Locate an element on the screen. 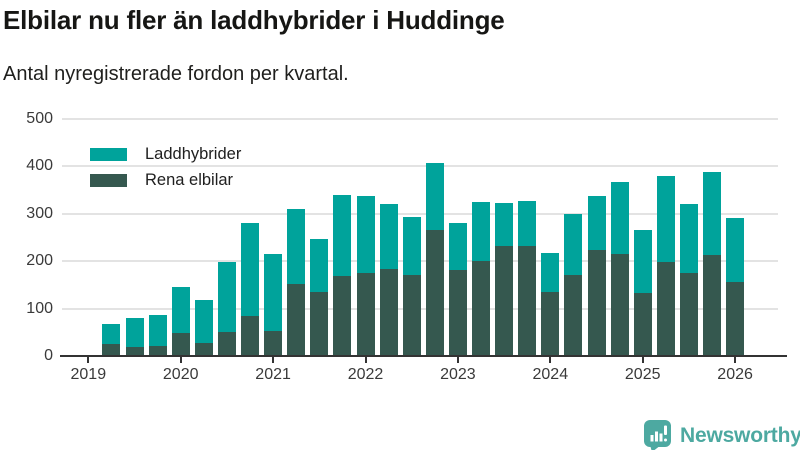 This screenshot has width=800, height=450. legend-label-rena-elbilar: Rena elbilar is located at coordinates (189, 179).